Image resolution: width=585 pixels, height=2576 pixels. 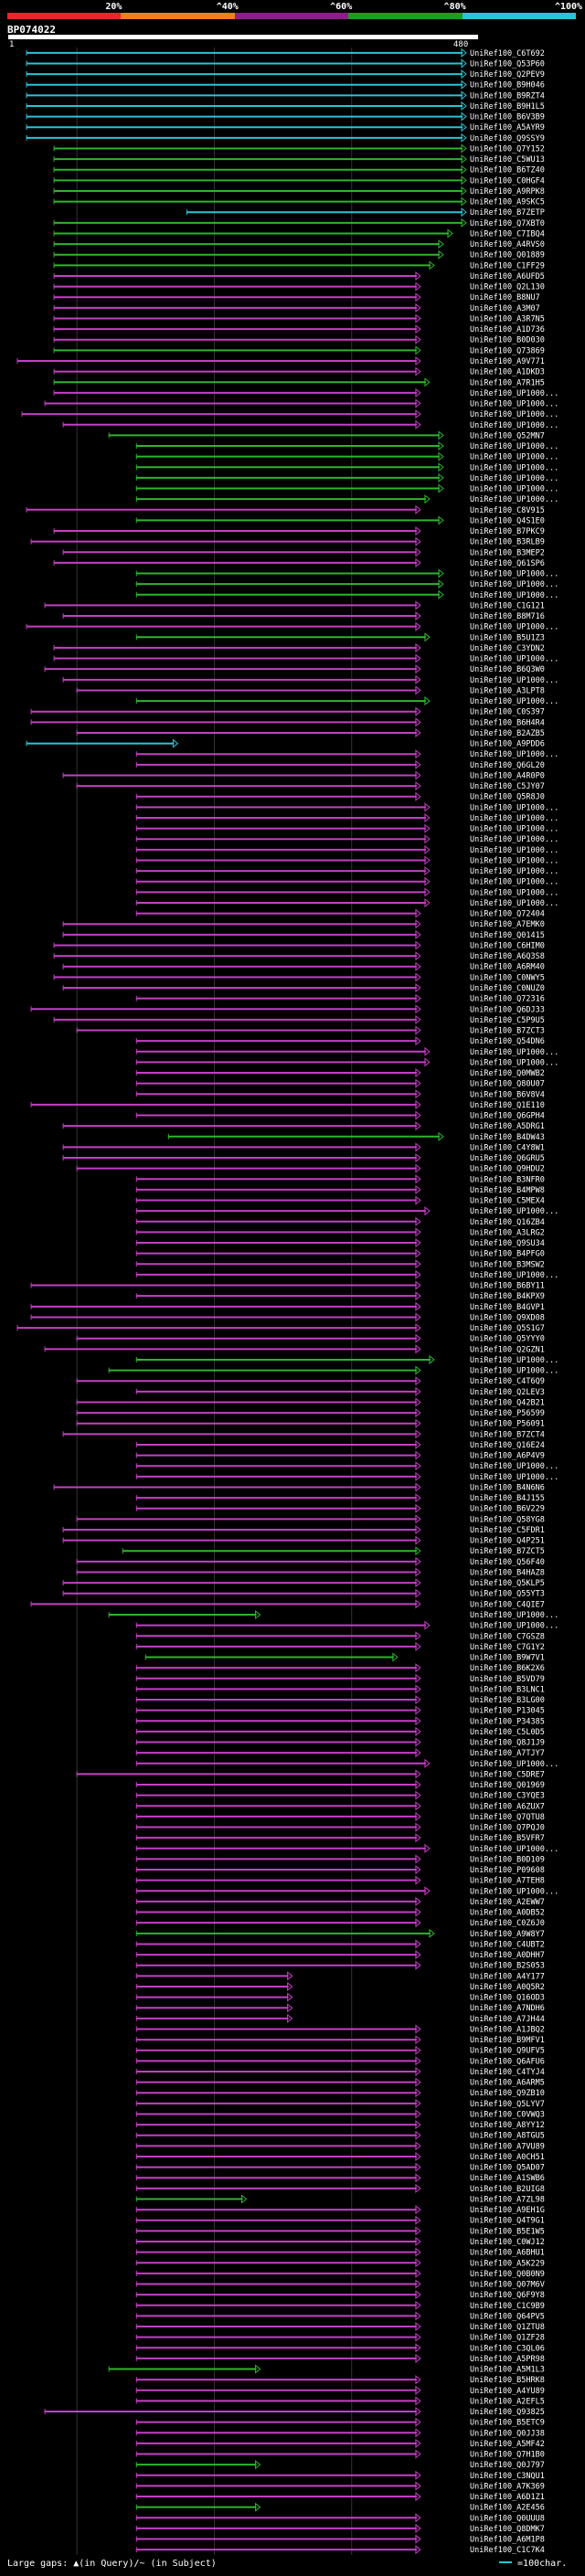 I want to click on hit-row: UniRef100_Q9ZB10, so click(x=340, y=2093).